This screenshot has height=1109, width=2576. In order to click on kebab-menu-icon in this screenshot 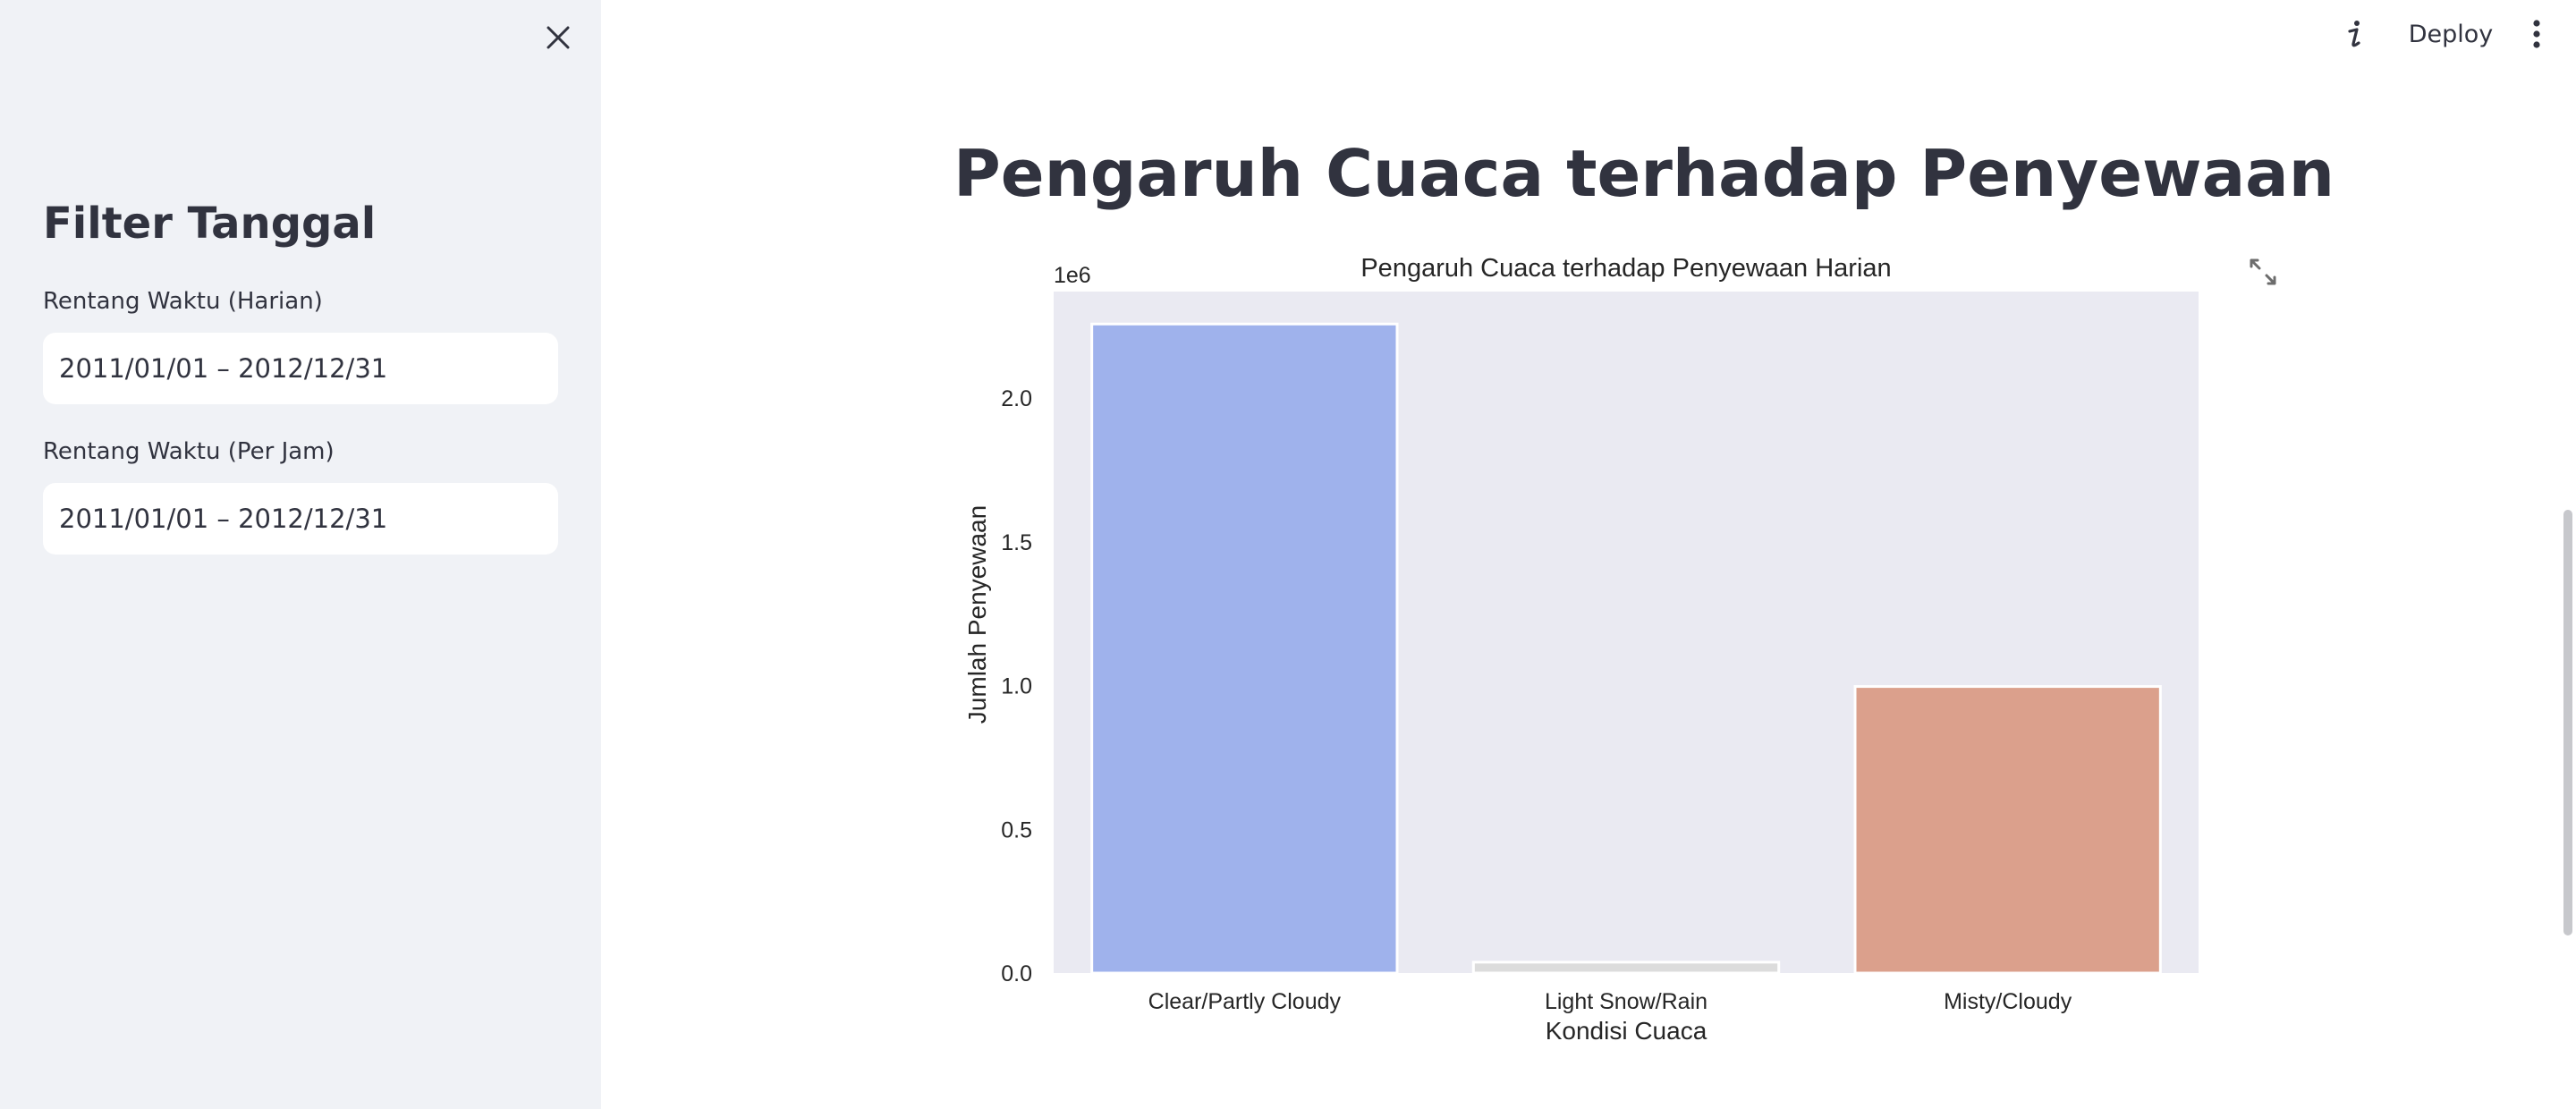, I will do `click(2536, 34)`.